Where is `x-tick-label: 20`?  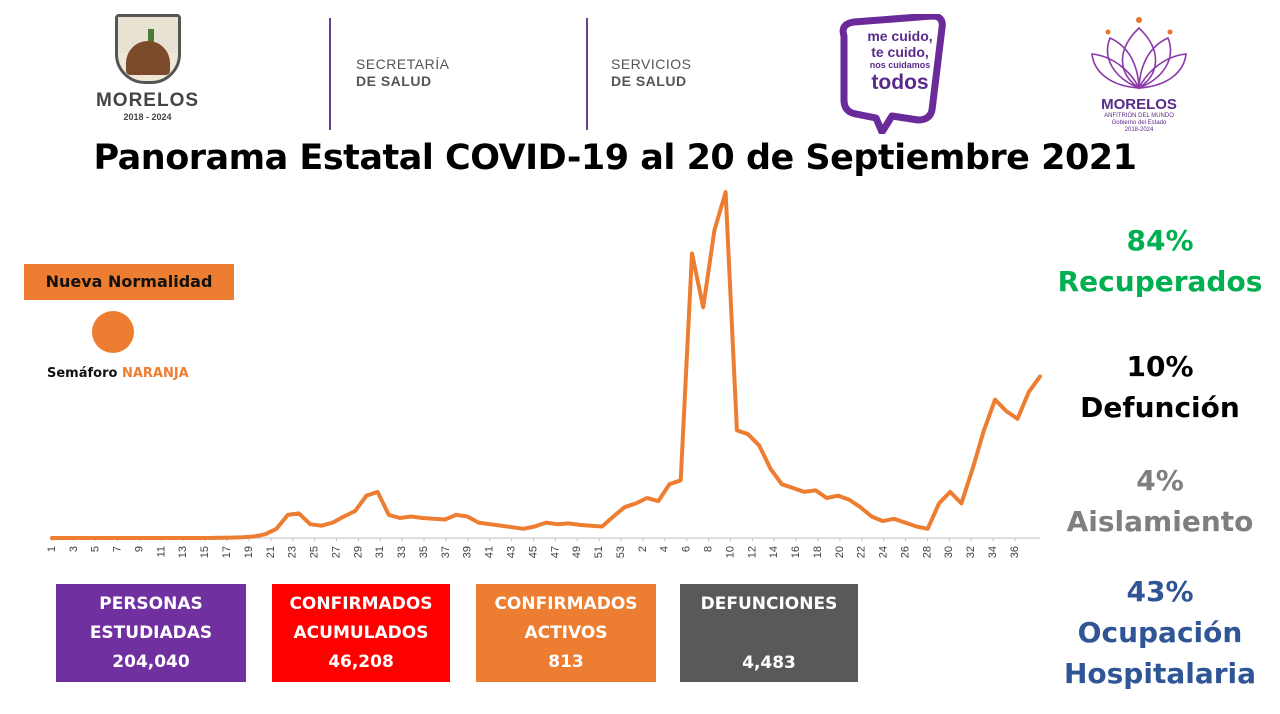 x-tick-label: 20 is located at coordinates (840, 552).